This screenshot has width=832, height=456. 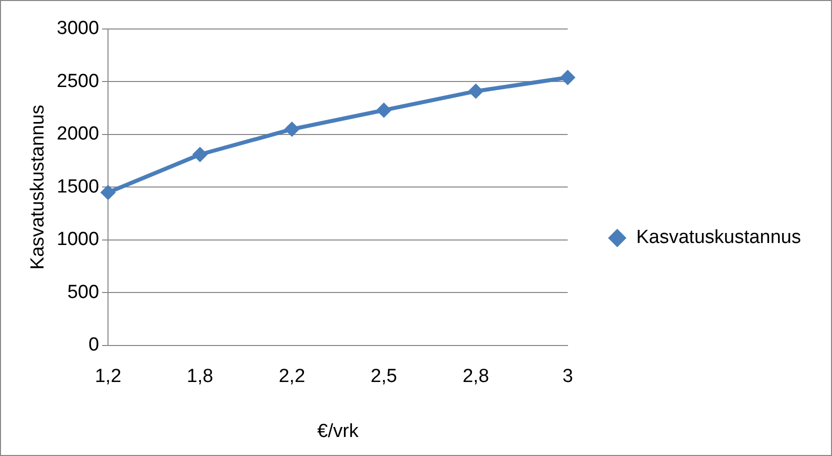 I want to click on y-tick-label: 2000, so click(x=78, y=134).